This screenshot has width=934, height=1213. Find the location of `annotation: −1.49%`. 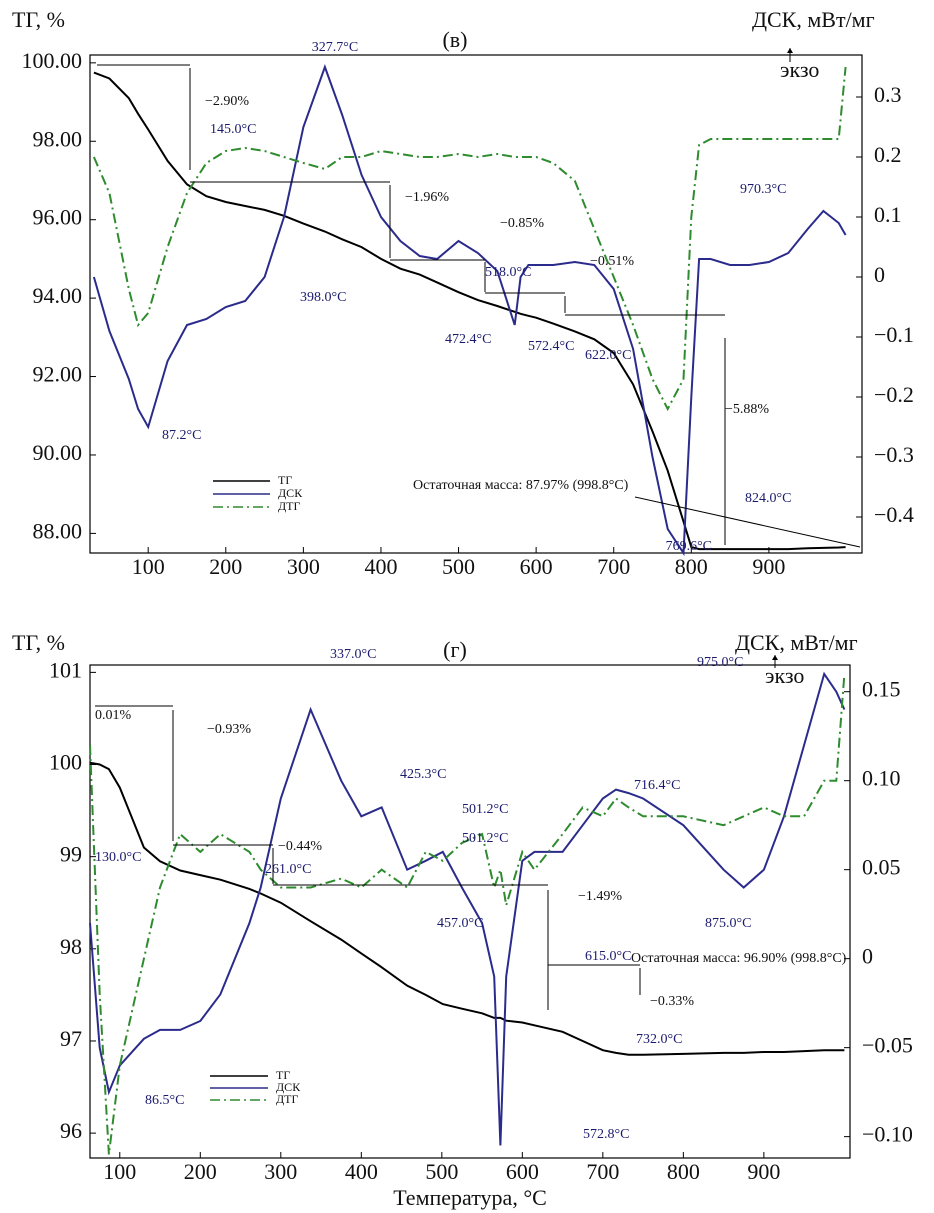

annotation: −1.49% is located at coordinates (600, 896).